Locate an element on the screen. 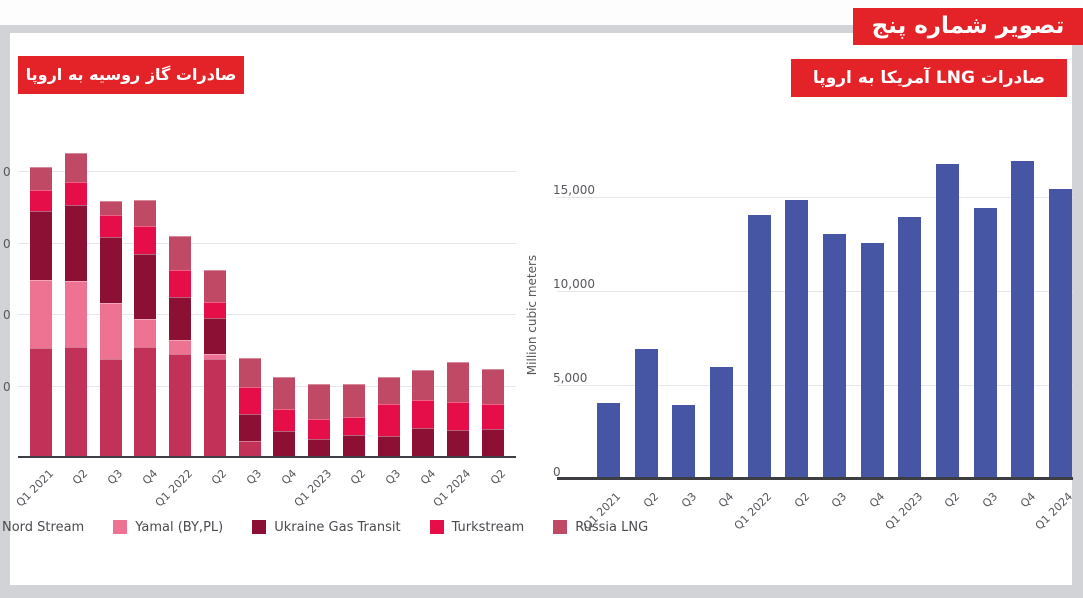  legend-item: Nord Stream is located at coordinates (43, 527).